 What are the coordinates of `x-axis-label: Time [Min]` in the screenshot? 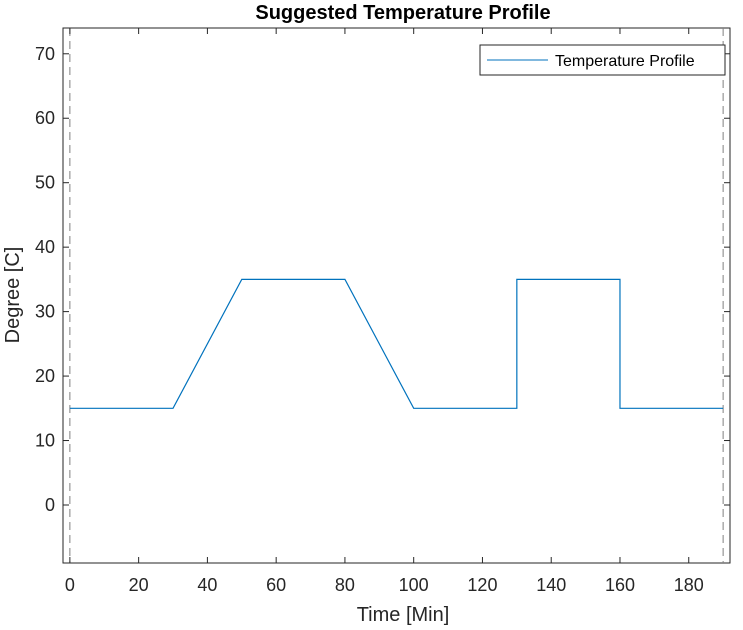 It's located at (403, 615).